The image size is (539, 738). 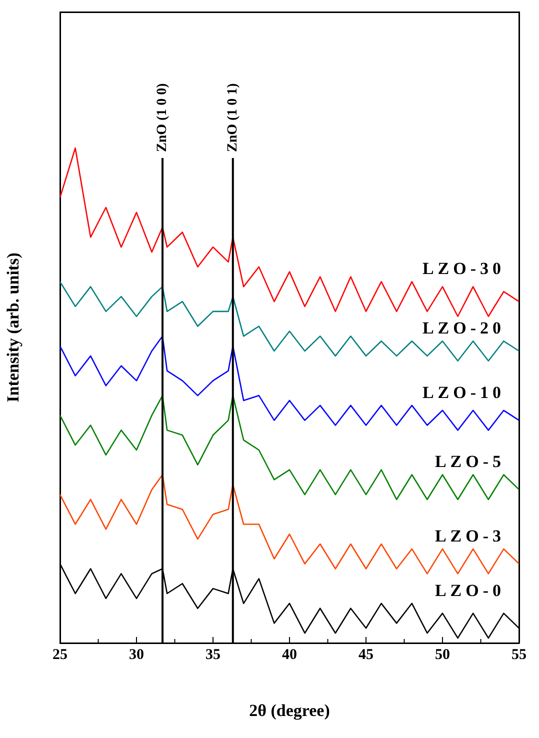 I want to click on y-axis-title: Intensity (arb. units), so click(x=13, y=327).